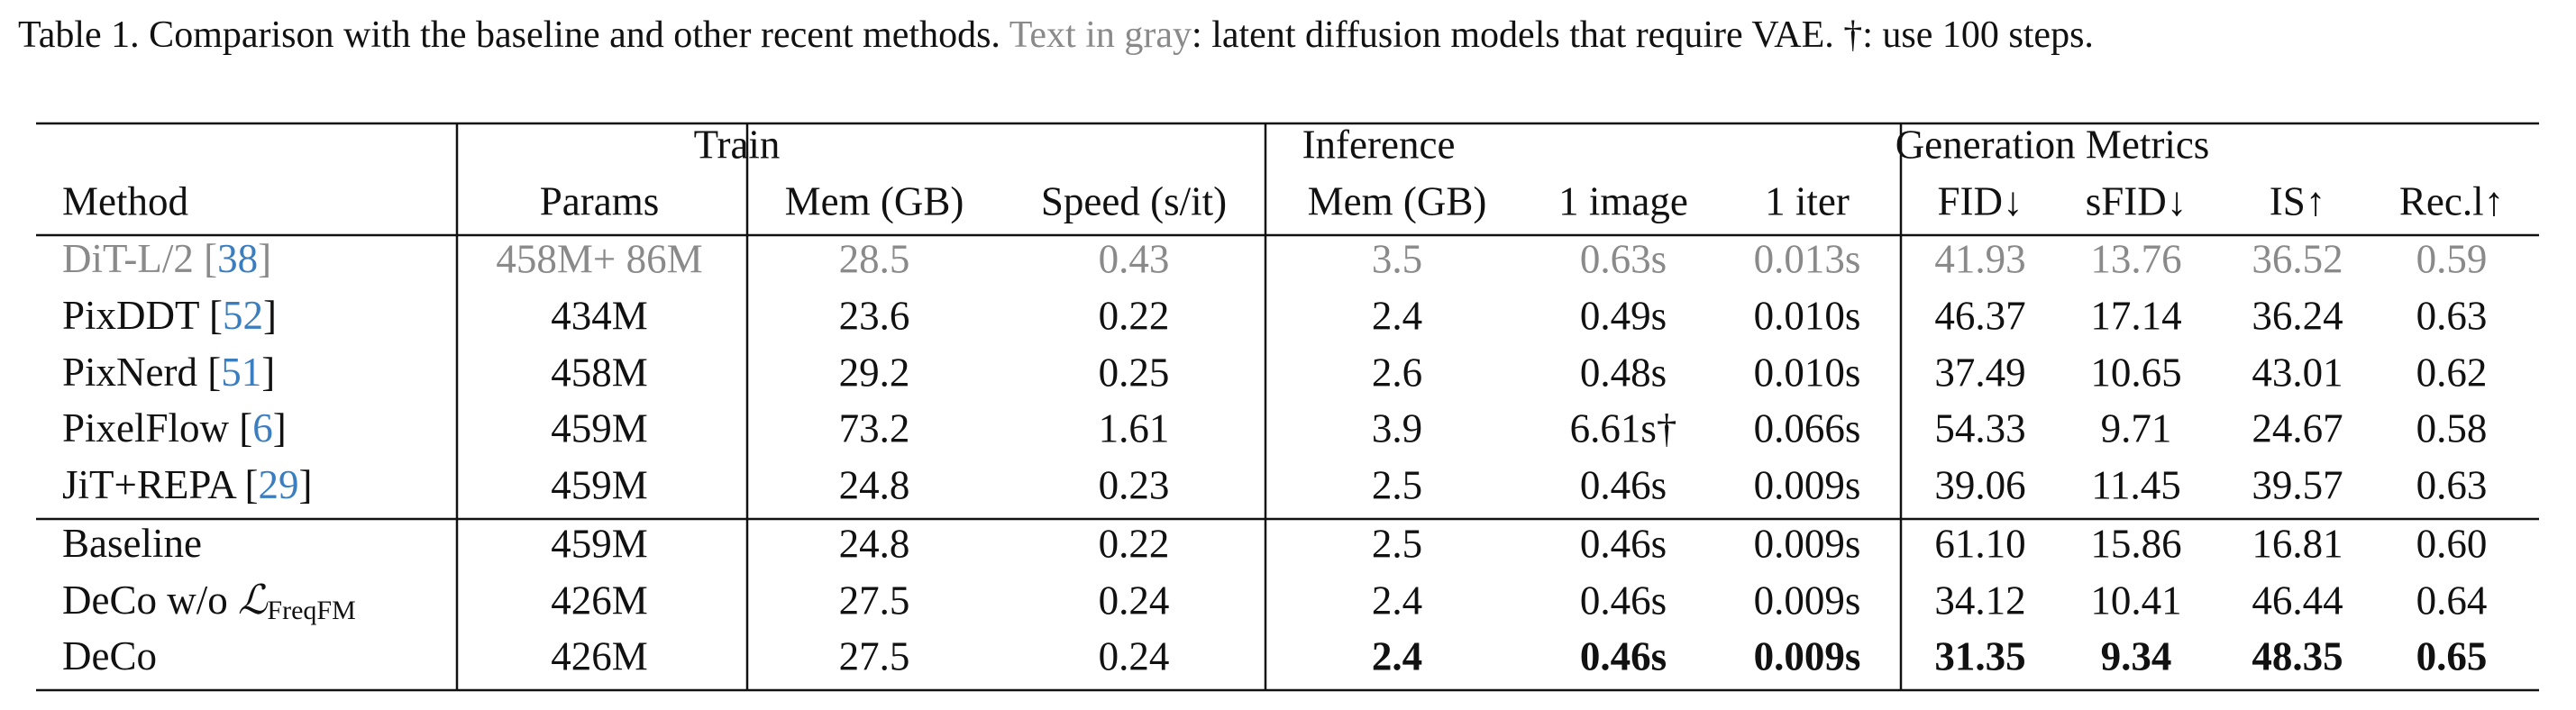 This screenshot has height=710, width=2576. Describe the element at coordinates (2297, 428) in the screenshot. I see `cell: 24.67` at that location.